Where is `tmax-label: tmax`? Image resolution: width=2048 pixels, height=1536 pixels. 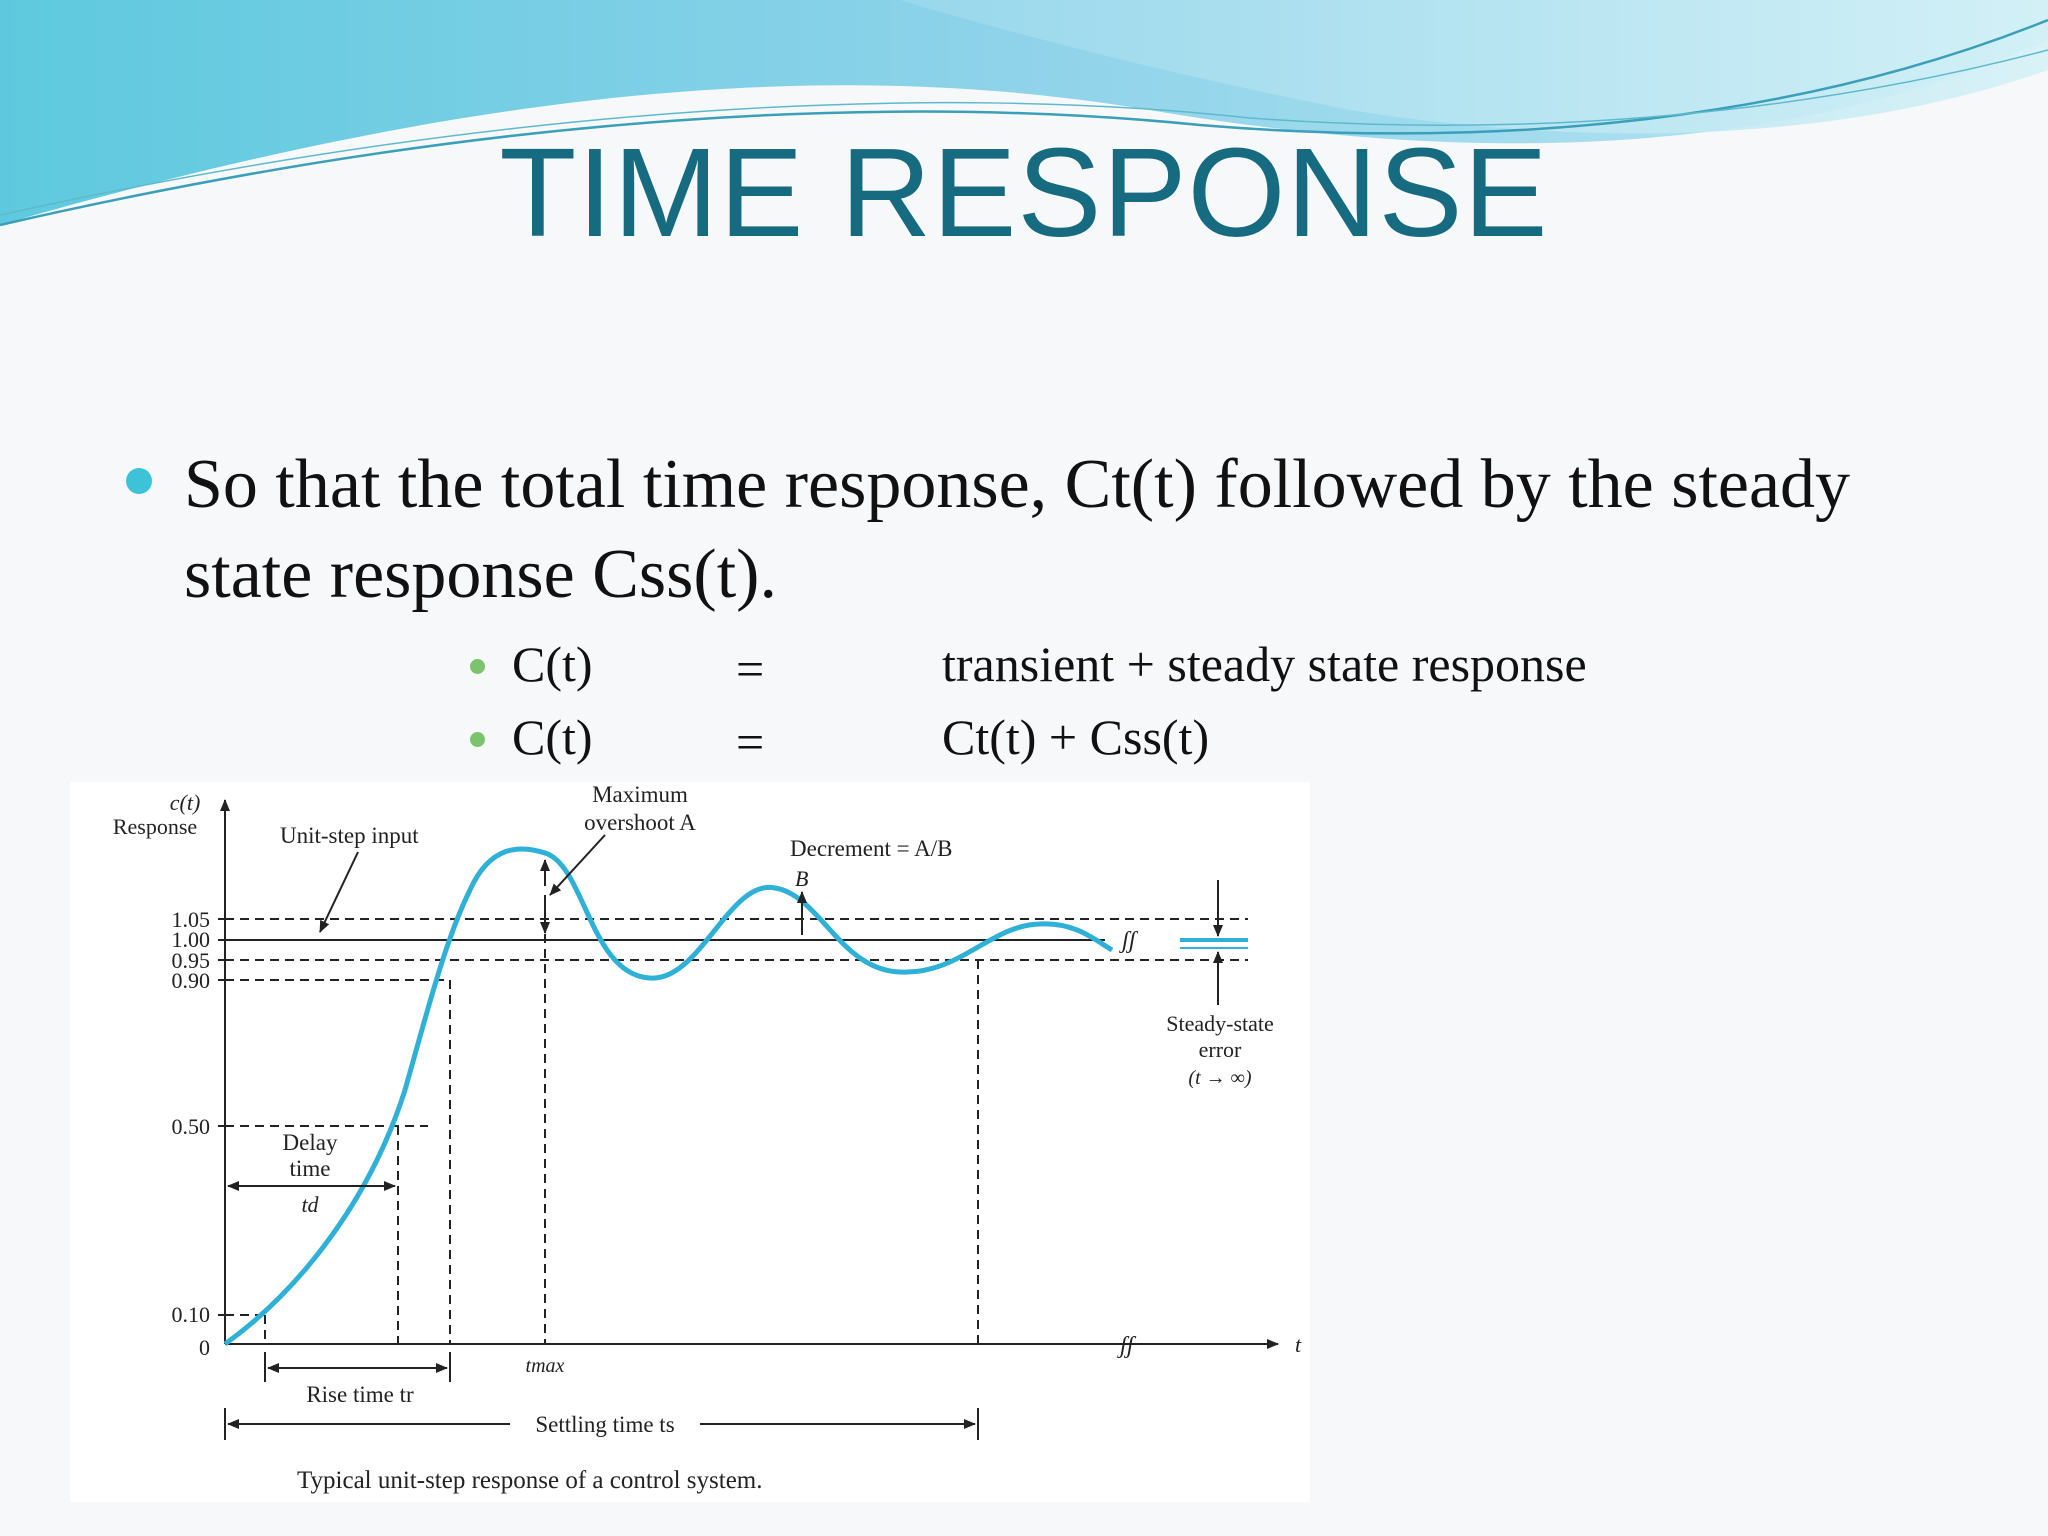 tmax-label: tmax is located at coordinates (545, 1366).